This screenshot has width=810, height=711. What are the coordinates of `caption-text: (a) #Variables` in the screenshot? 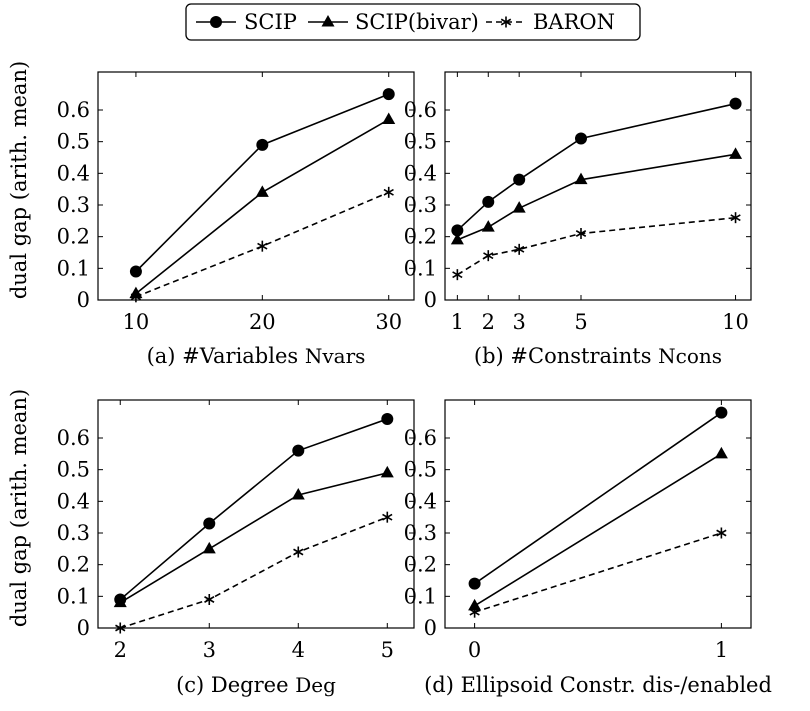 It's located at (226, 356).